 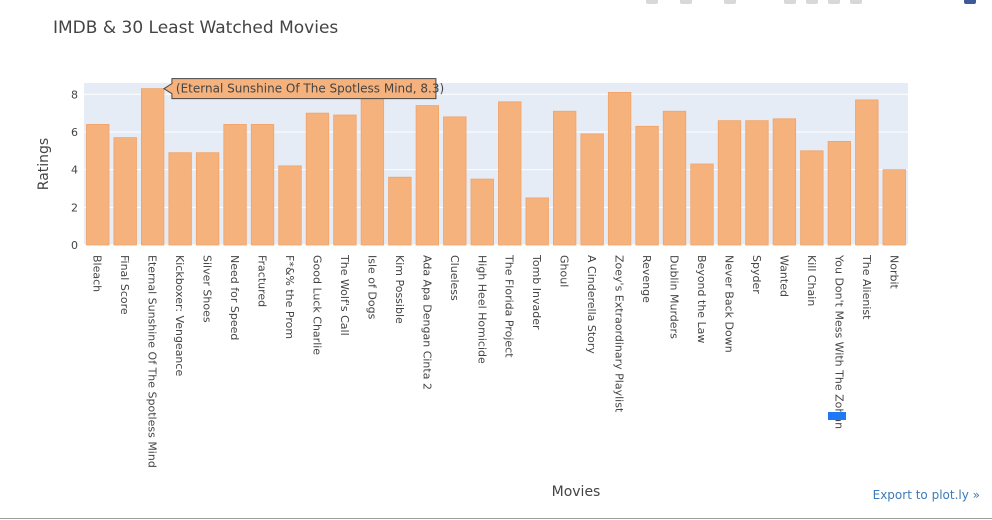 What do you see at coordinates (74, 245) in the screenshot?
I see `y-tick-label: 0` at bounding box center [74, 245].